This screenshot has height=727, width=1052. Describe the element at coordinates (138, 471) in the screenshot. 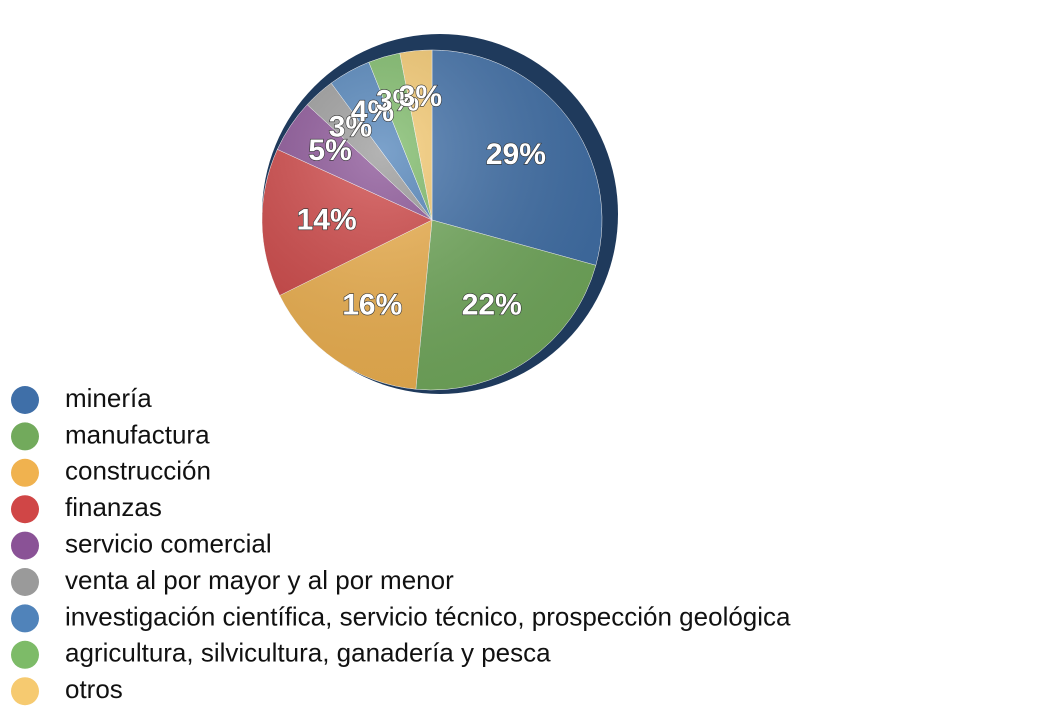

I see `legend-label: construcción` at that location.